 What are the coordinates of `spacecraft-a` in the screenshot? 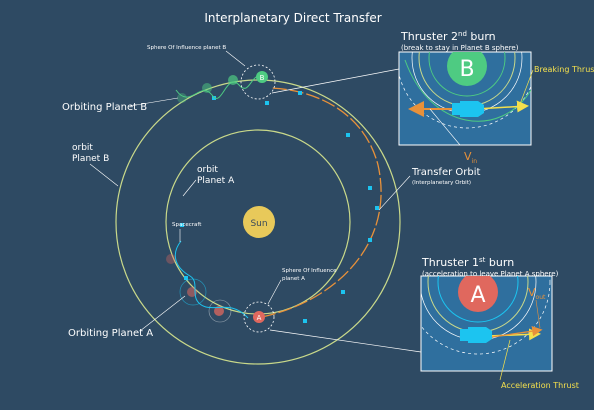 It's located at (480, 335).